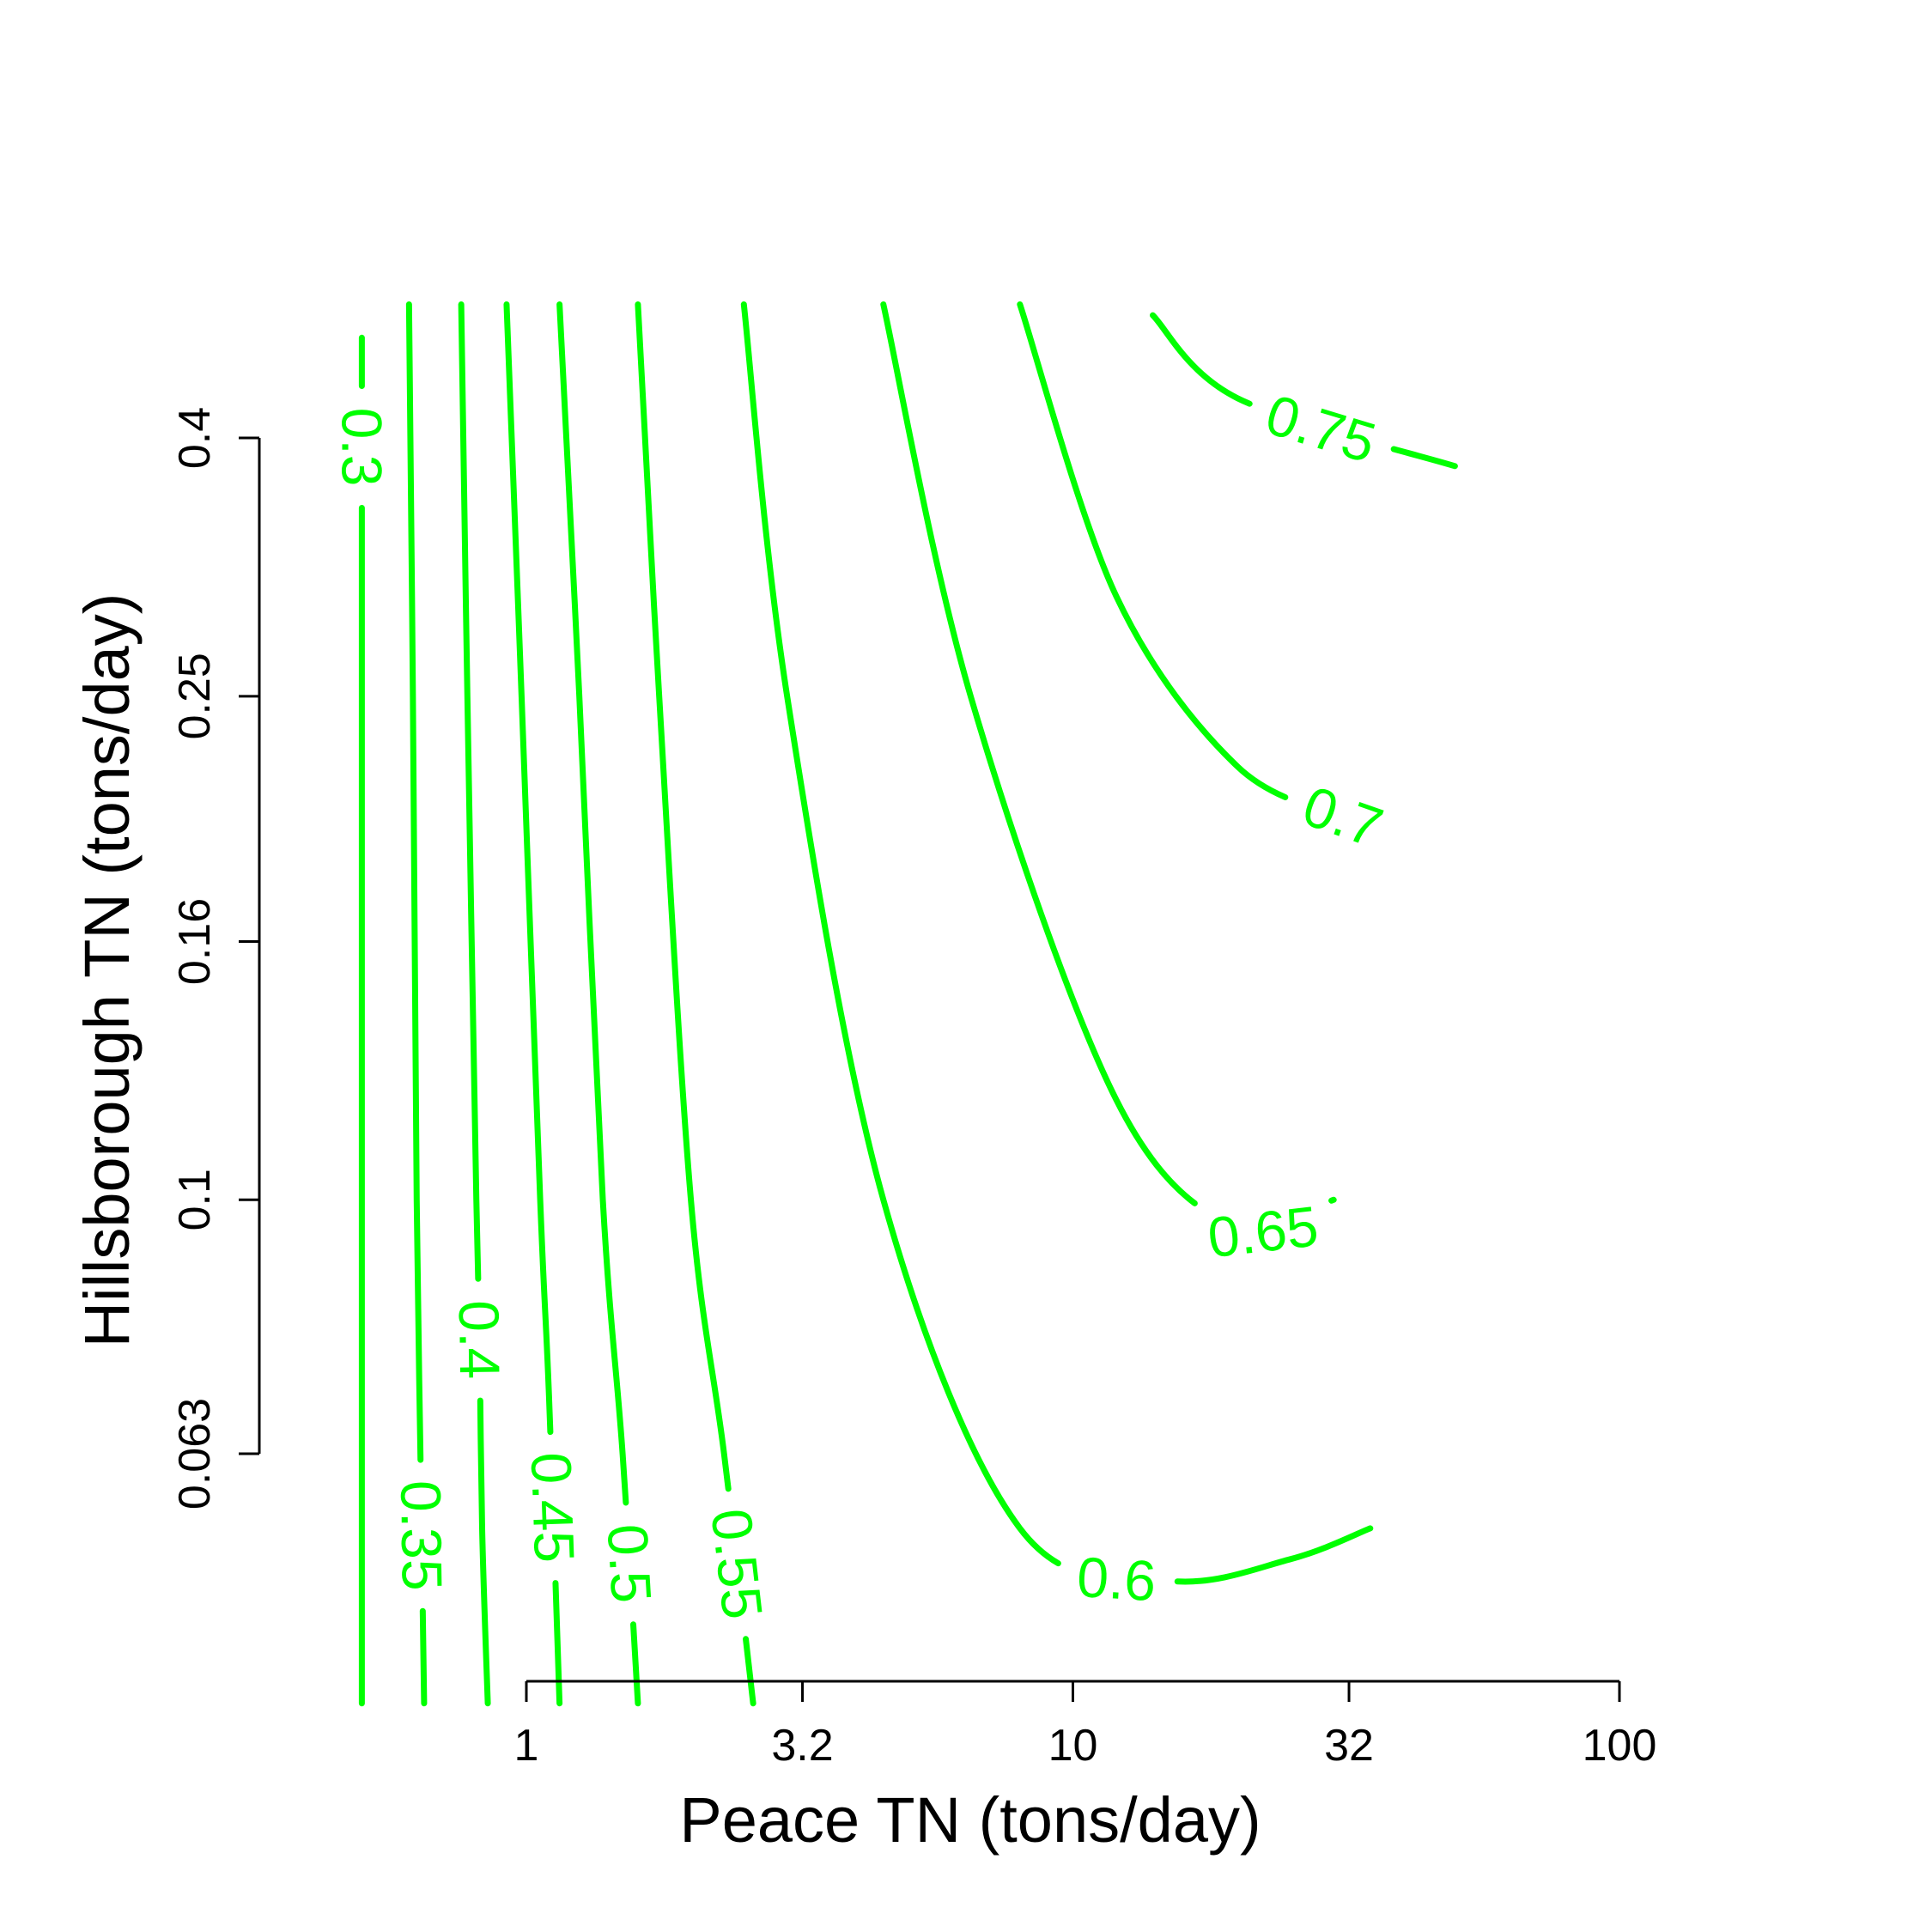 This screenshot has width=1932, height=1932. I want to click on contour-label: 0.6, so click(1116, 1579).